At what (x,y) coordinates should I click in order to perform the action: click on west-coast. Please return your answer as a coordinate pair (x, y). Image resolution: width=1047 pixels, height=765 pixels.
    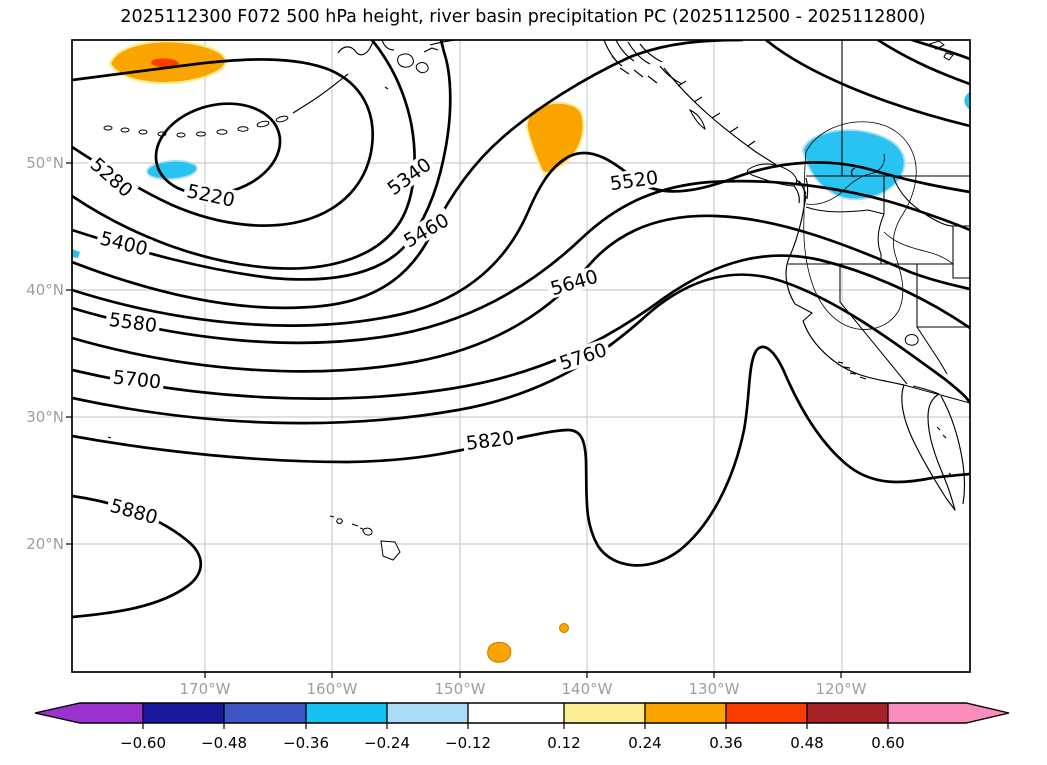
    Looking at the image, I should click on (845, 290).